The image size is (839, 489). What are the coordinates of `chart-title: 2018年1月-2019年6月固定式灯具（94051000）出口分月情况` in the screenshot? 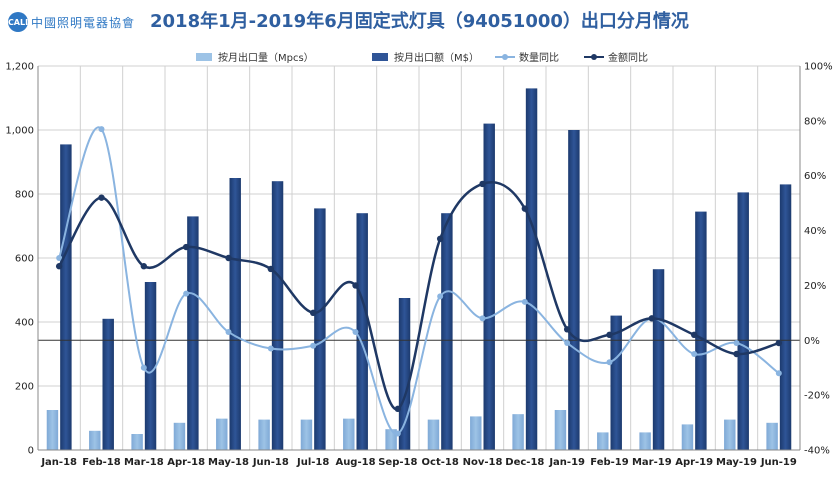 It's located at (419, 21).